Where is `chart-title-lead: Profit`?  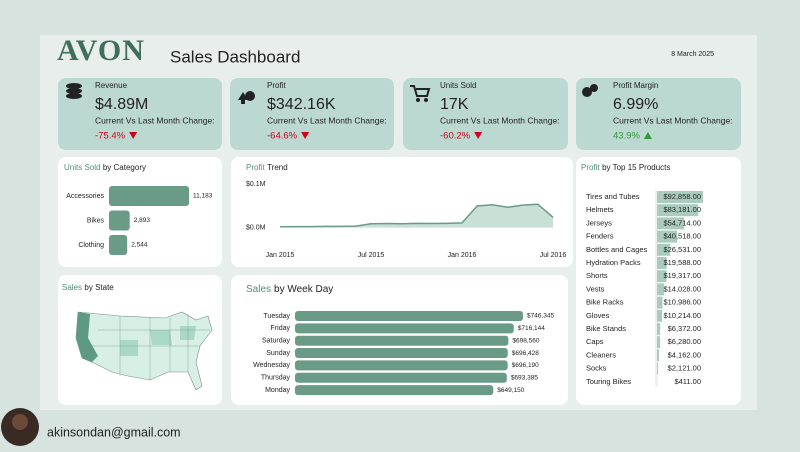 chart-title-lead: Profit is located at coordinates (590, 167).